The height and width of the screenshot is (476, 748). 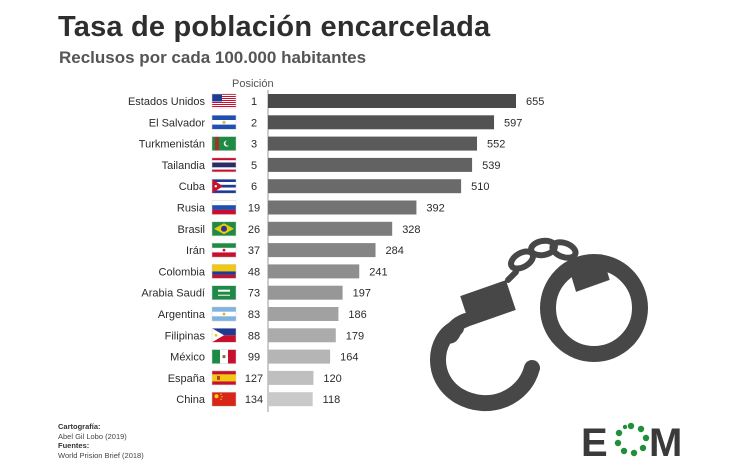 I want to click on category-label: España, so click(x=187, y=379).